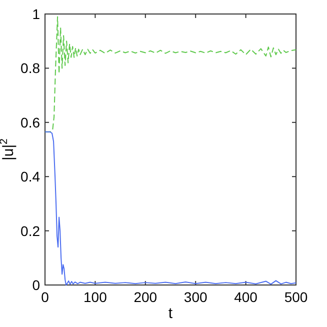 This screenshot has width=327, height=327. I want to click on x-tick-label: 200, so click(146, 297).